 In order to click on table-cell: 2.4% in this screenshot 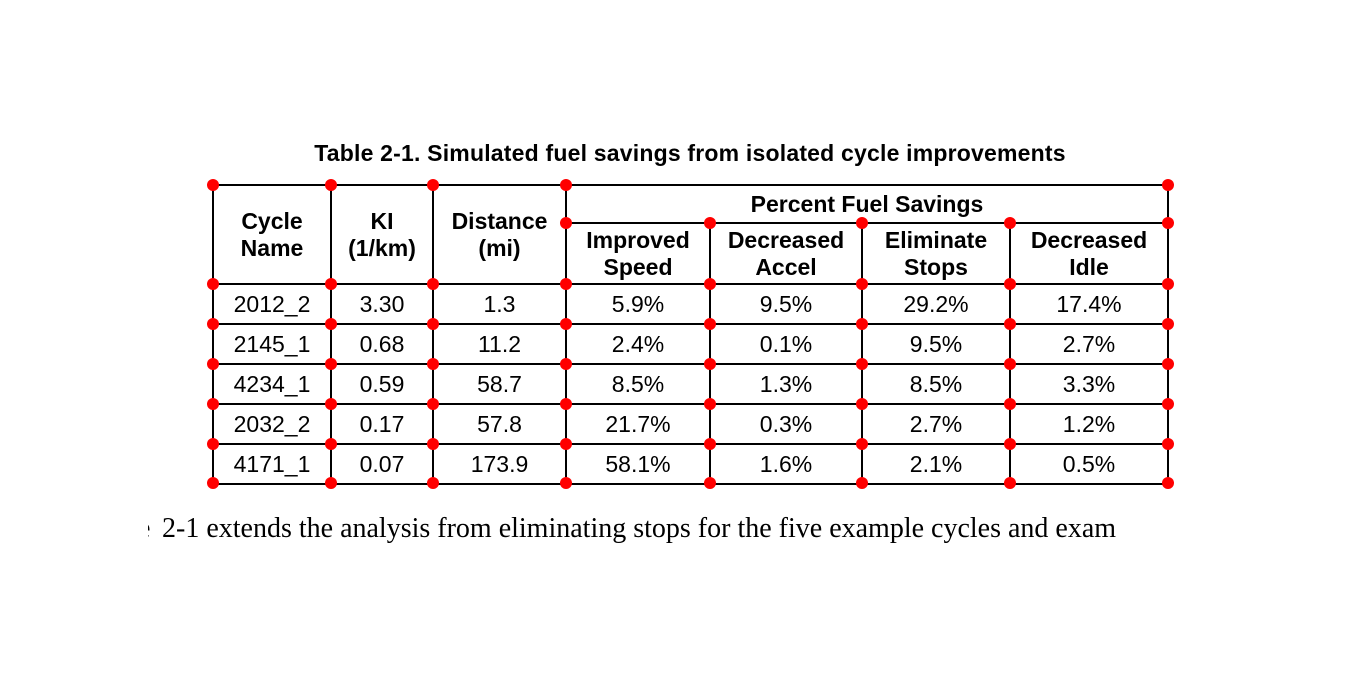, I will do `click(638, 344)`.